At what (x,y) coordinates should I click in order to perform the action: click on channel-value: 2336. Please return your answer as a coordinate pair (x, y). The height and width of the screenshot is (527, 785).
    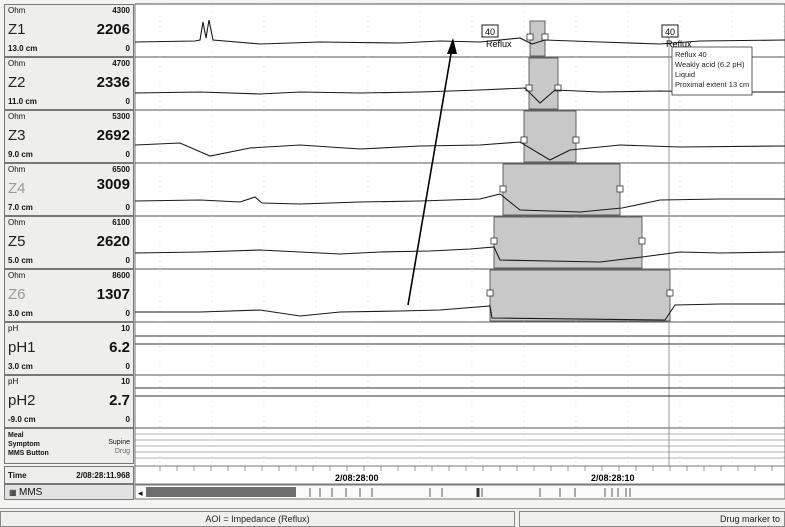
    Looking at the image, I should click on (113, 82).